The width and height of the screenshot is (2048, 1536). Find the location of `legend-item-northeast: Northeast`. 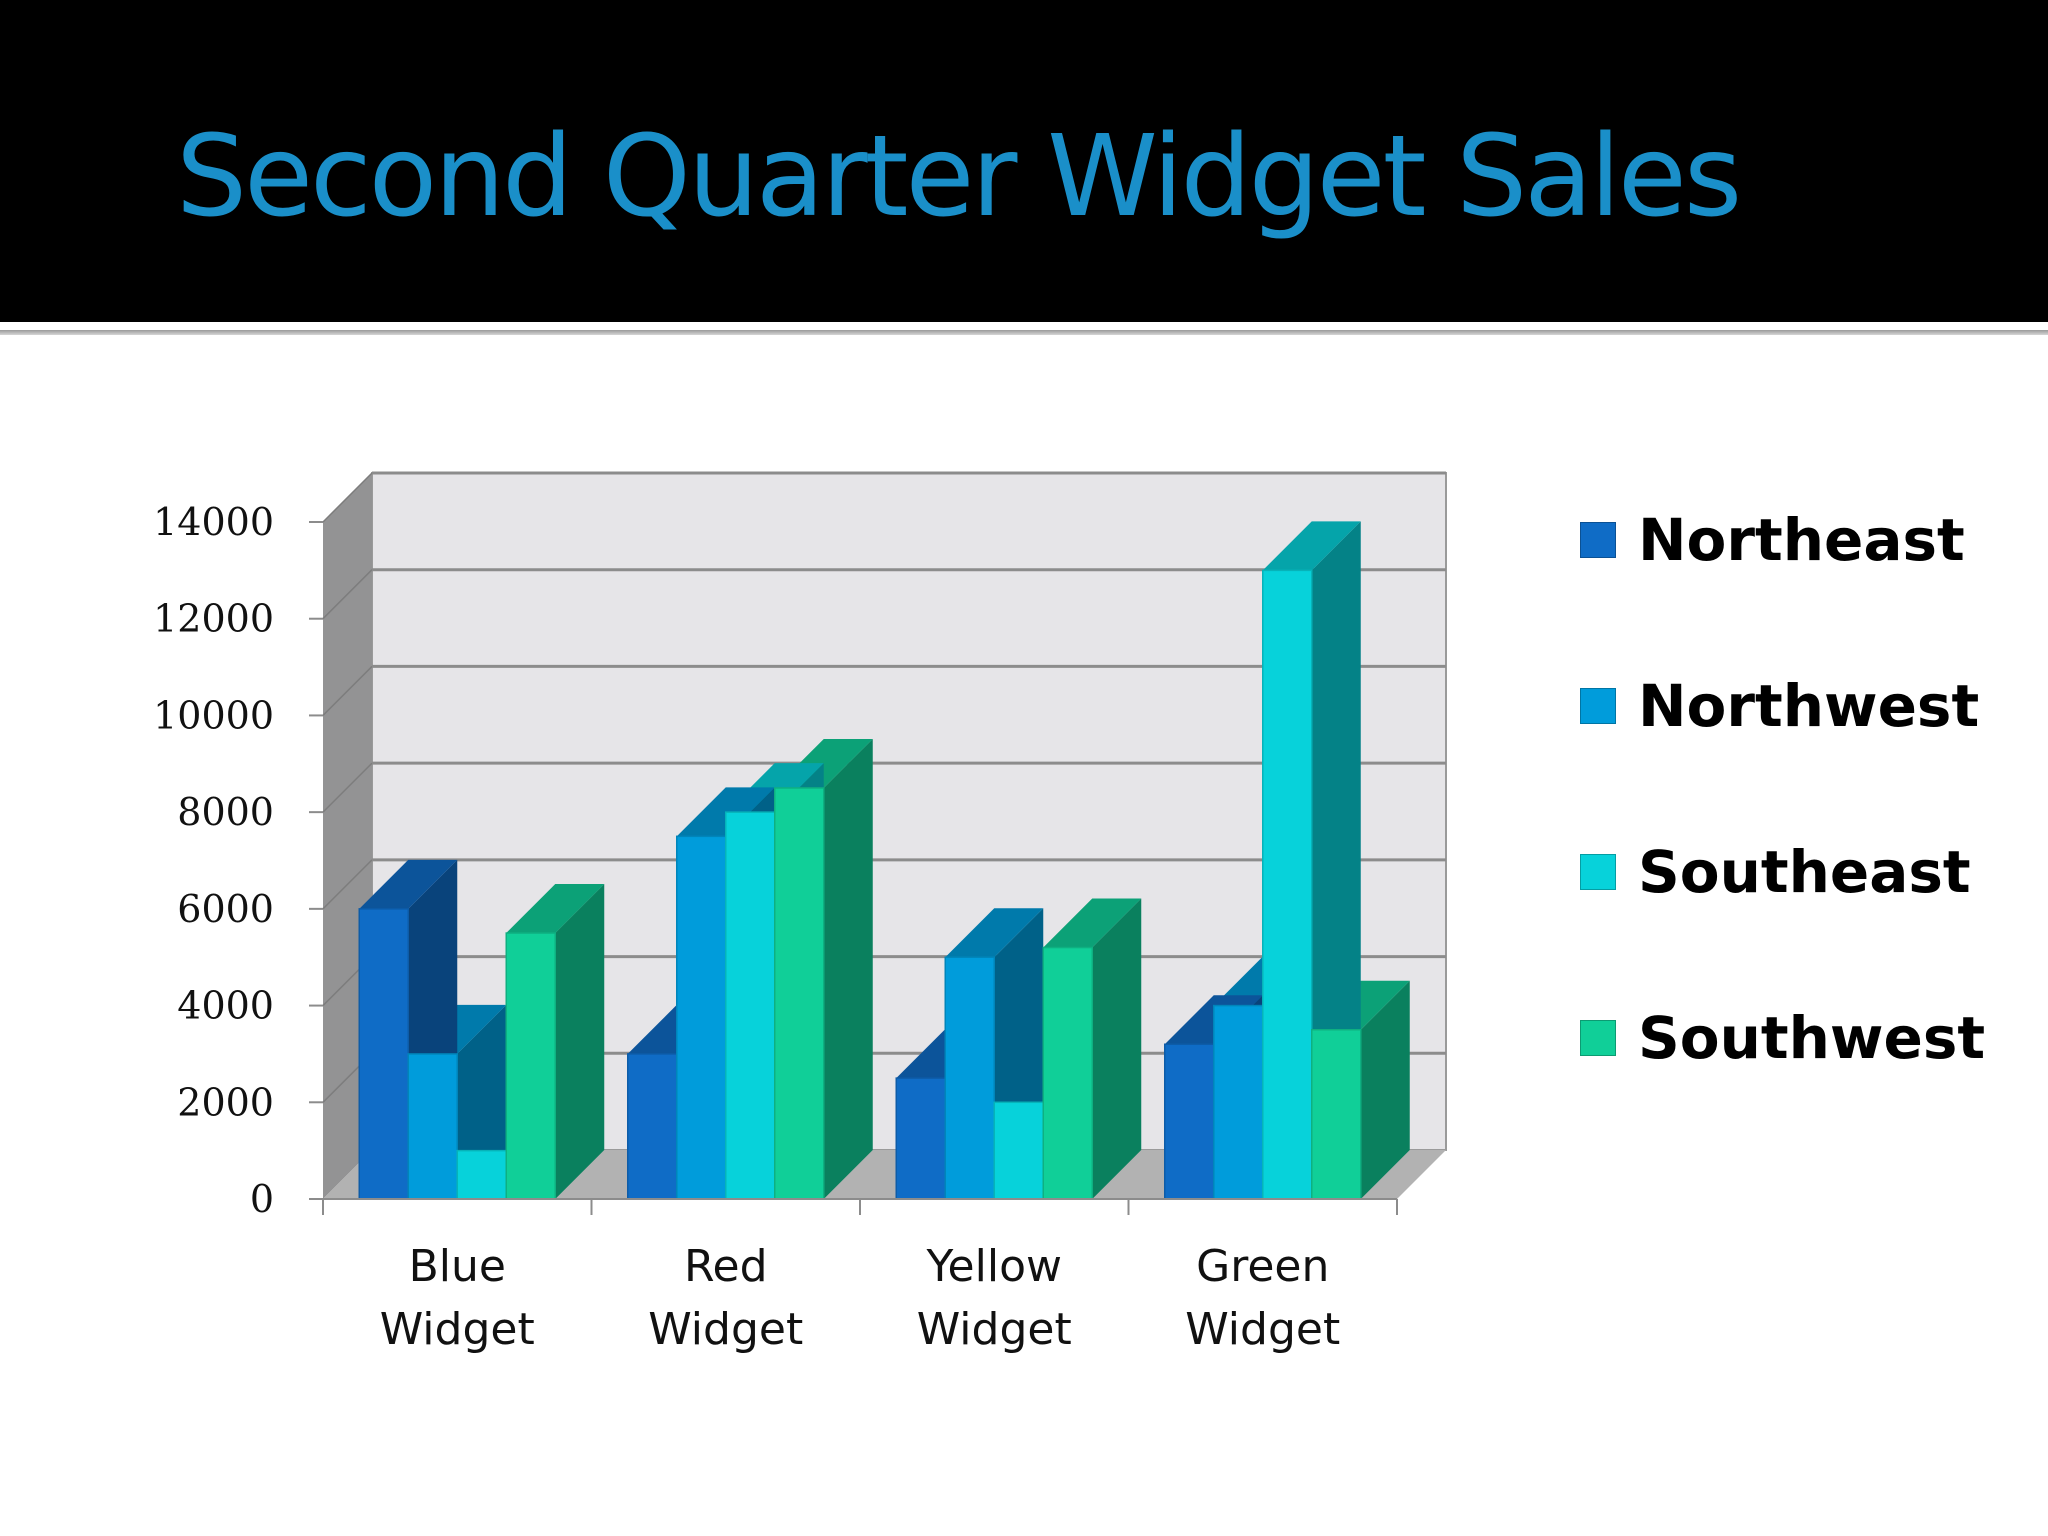

legend-item-northeast: Northeast is located at coordinates (1772, 540).